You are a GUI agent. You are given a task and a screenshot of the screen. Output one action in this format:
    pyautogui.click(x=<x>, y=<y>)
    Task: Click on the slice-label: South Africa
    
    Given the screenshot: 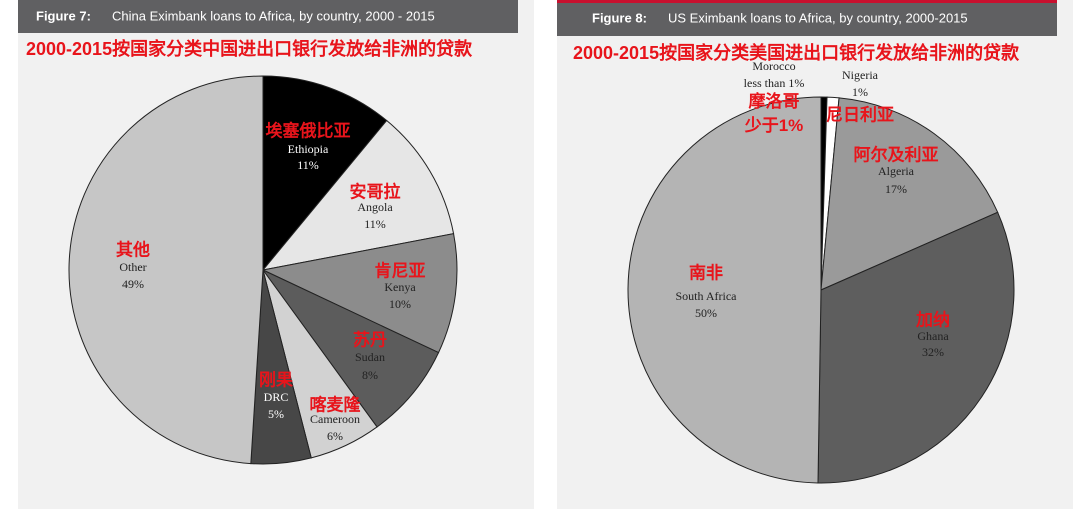 What is the action you would take?
    pyautogui.click(x=707, y=296)
    